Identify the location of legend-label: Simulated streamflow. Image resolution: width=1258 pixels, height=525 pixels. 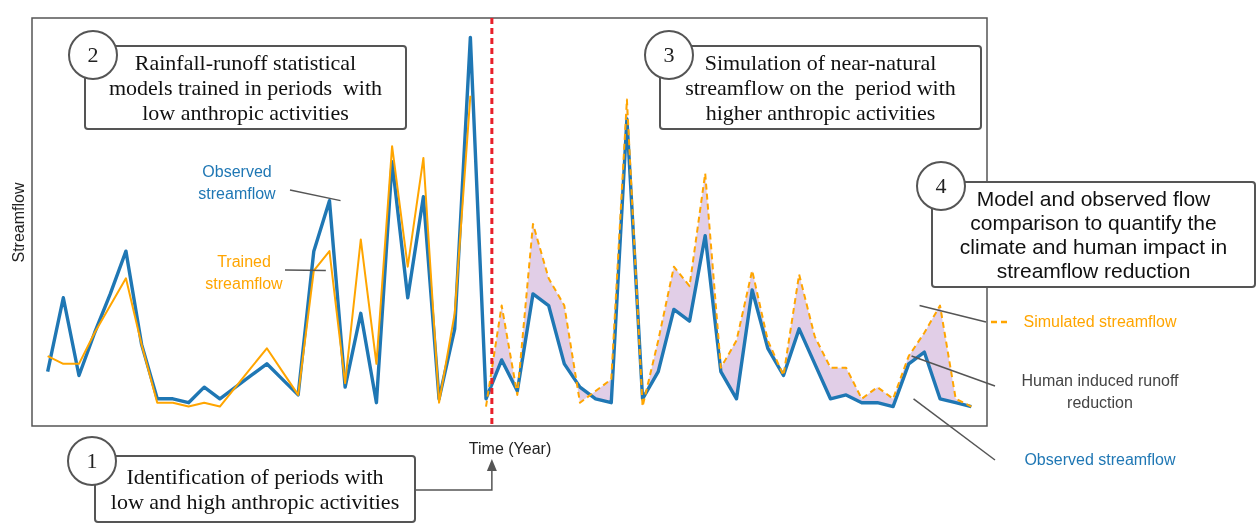
(1100, 322).